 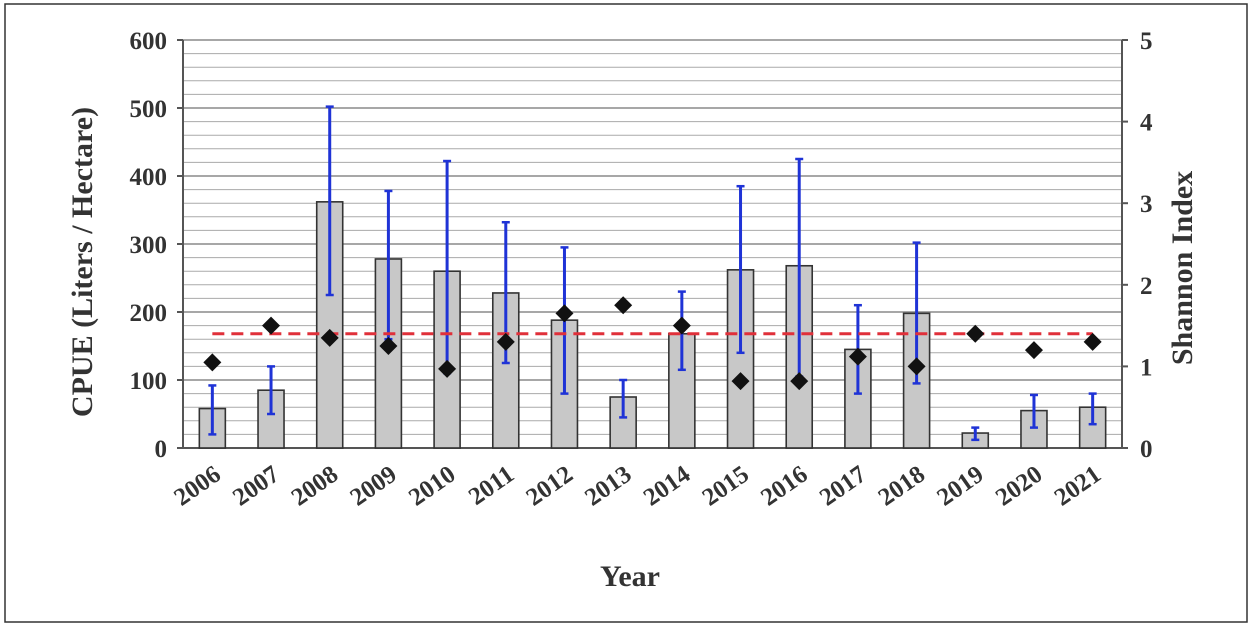 I want to click on shannon-point-2014, so click(x=681, y=325).